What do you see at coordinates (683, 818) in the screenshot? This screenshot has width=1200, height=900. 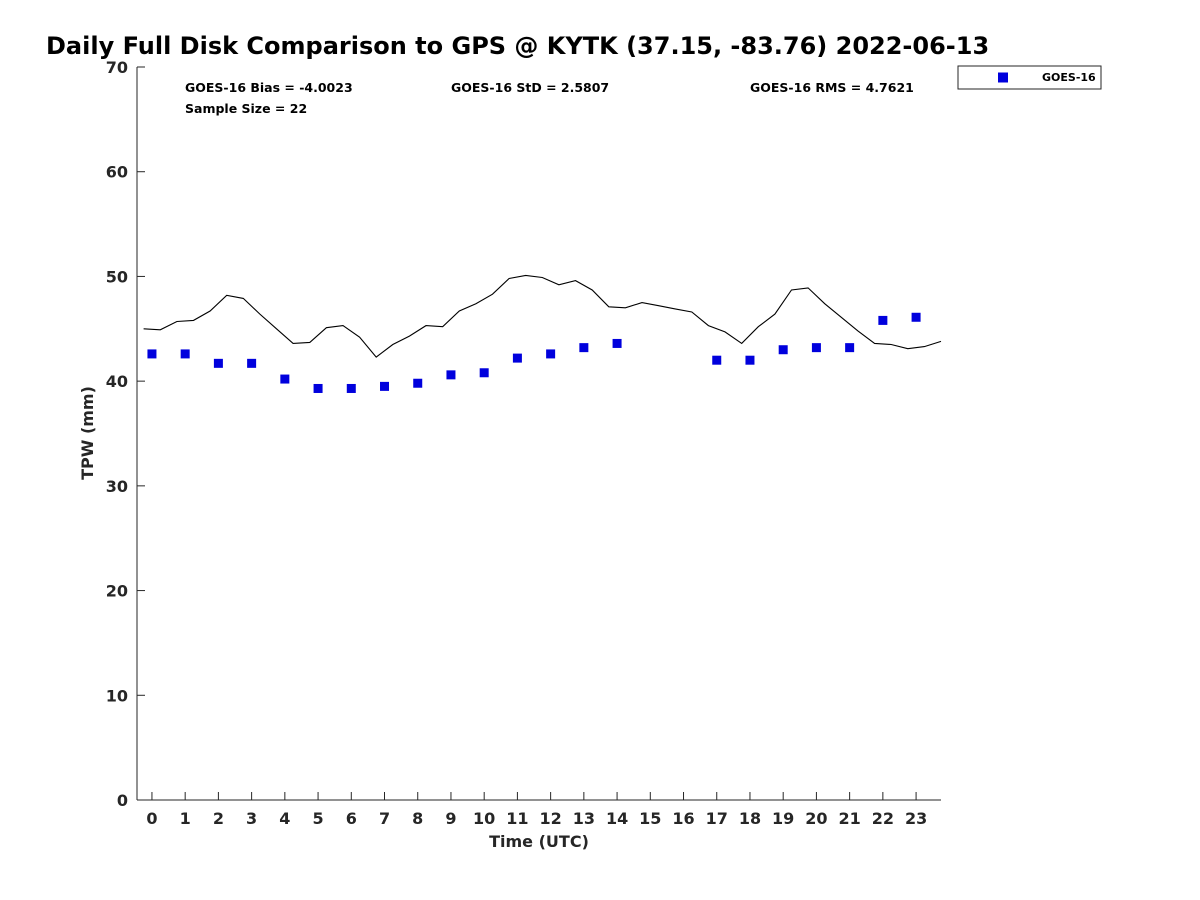 I see `x-tick-label: 16` at bounding box center [683, 818].